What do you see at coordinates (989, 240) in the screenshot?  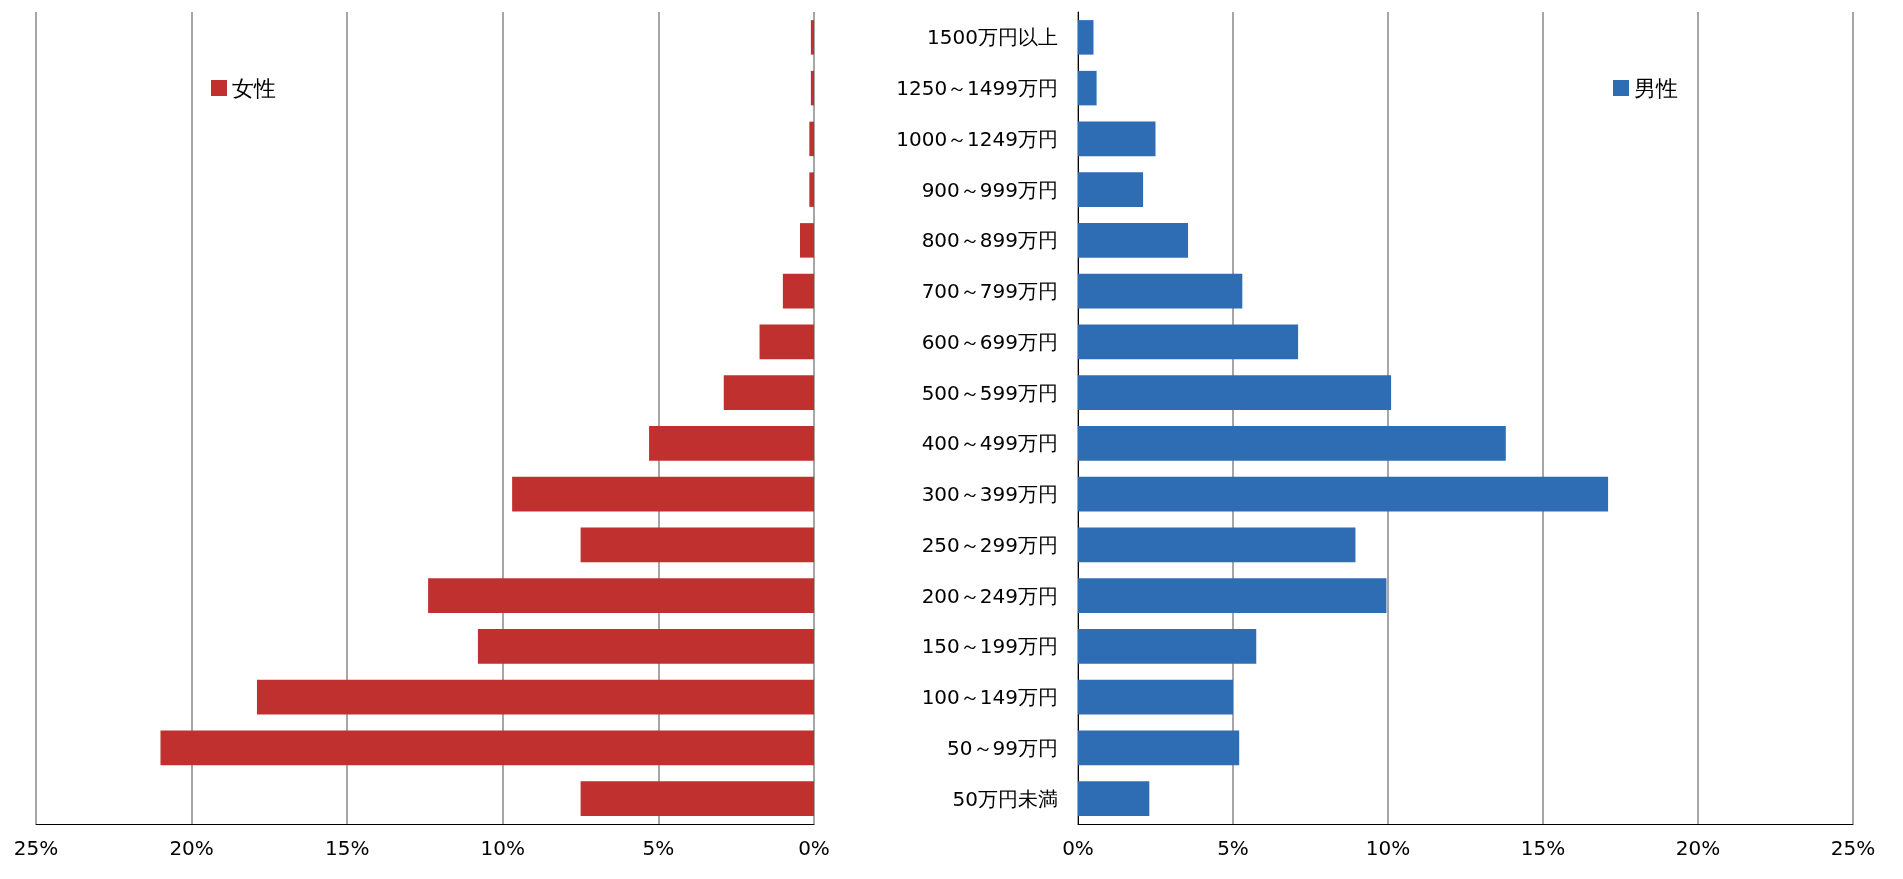 I see `y-tick-label: 800～899万円` at bounding box center [989, 240].